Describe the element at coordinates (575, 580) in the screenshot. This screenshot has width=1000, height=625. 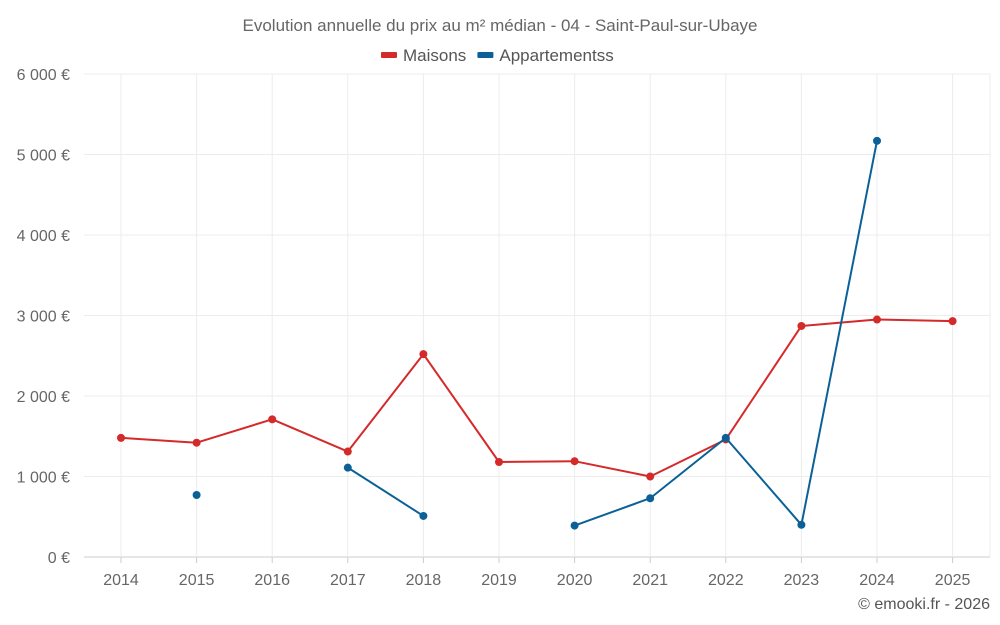
I see `x-tick-label: 2020` at that location.